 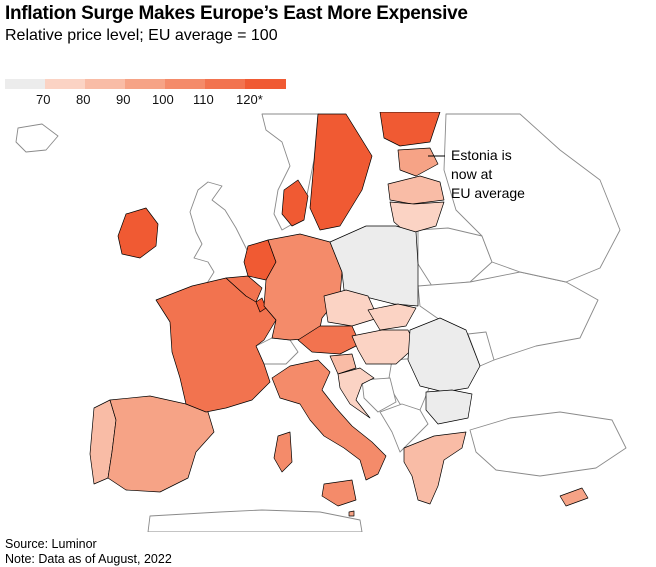 I want to click on country-italy-sicily, so click(x=339, y=493).